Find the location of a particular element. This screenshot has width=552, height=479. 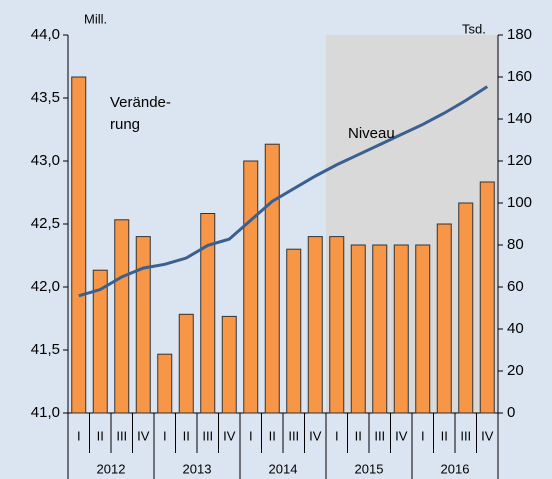

y-tick-label: 41,0 is located at coordinates (45, 412).